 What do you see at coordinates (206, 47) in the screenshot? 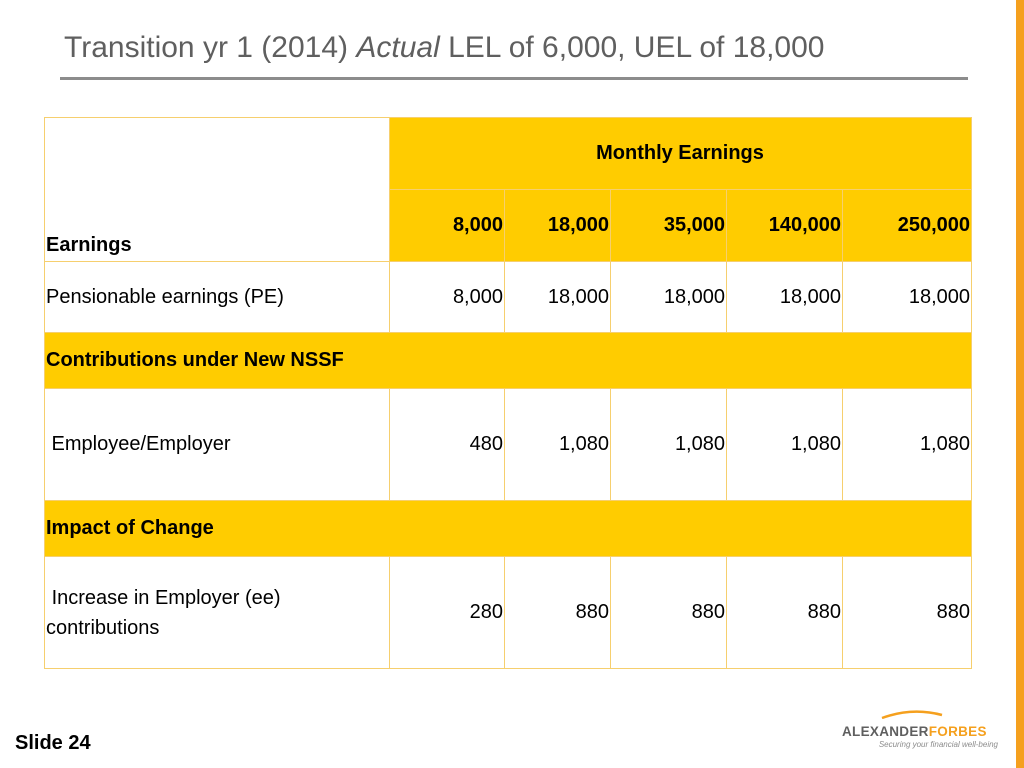
I see `title-prefix: Transition yr 1 (2014)` at bounding box center [206, 47].